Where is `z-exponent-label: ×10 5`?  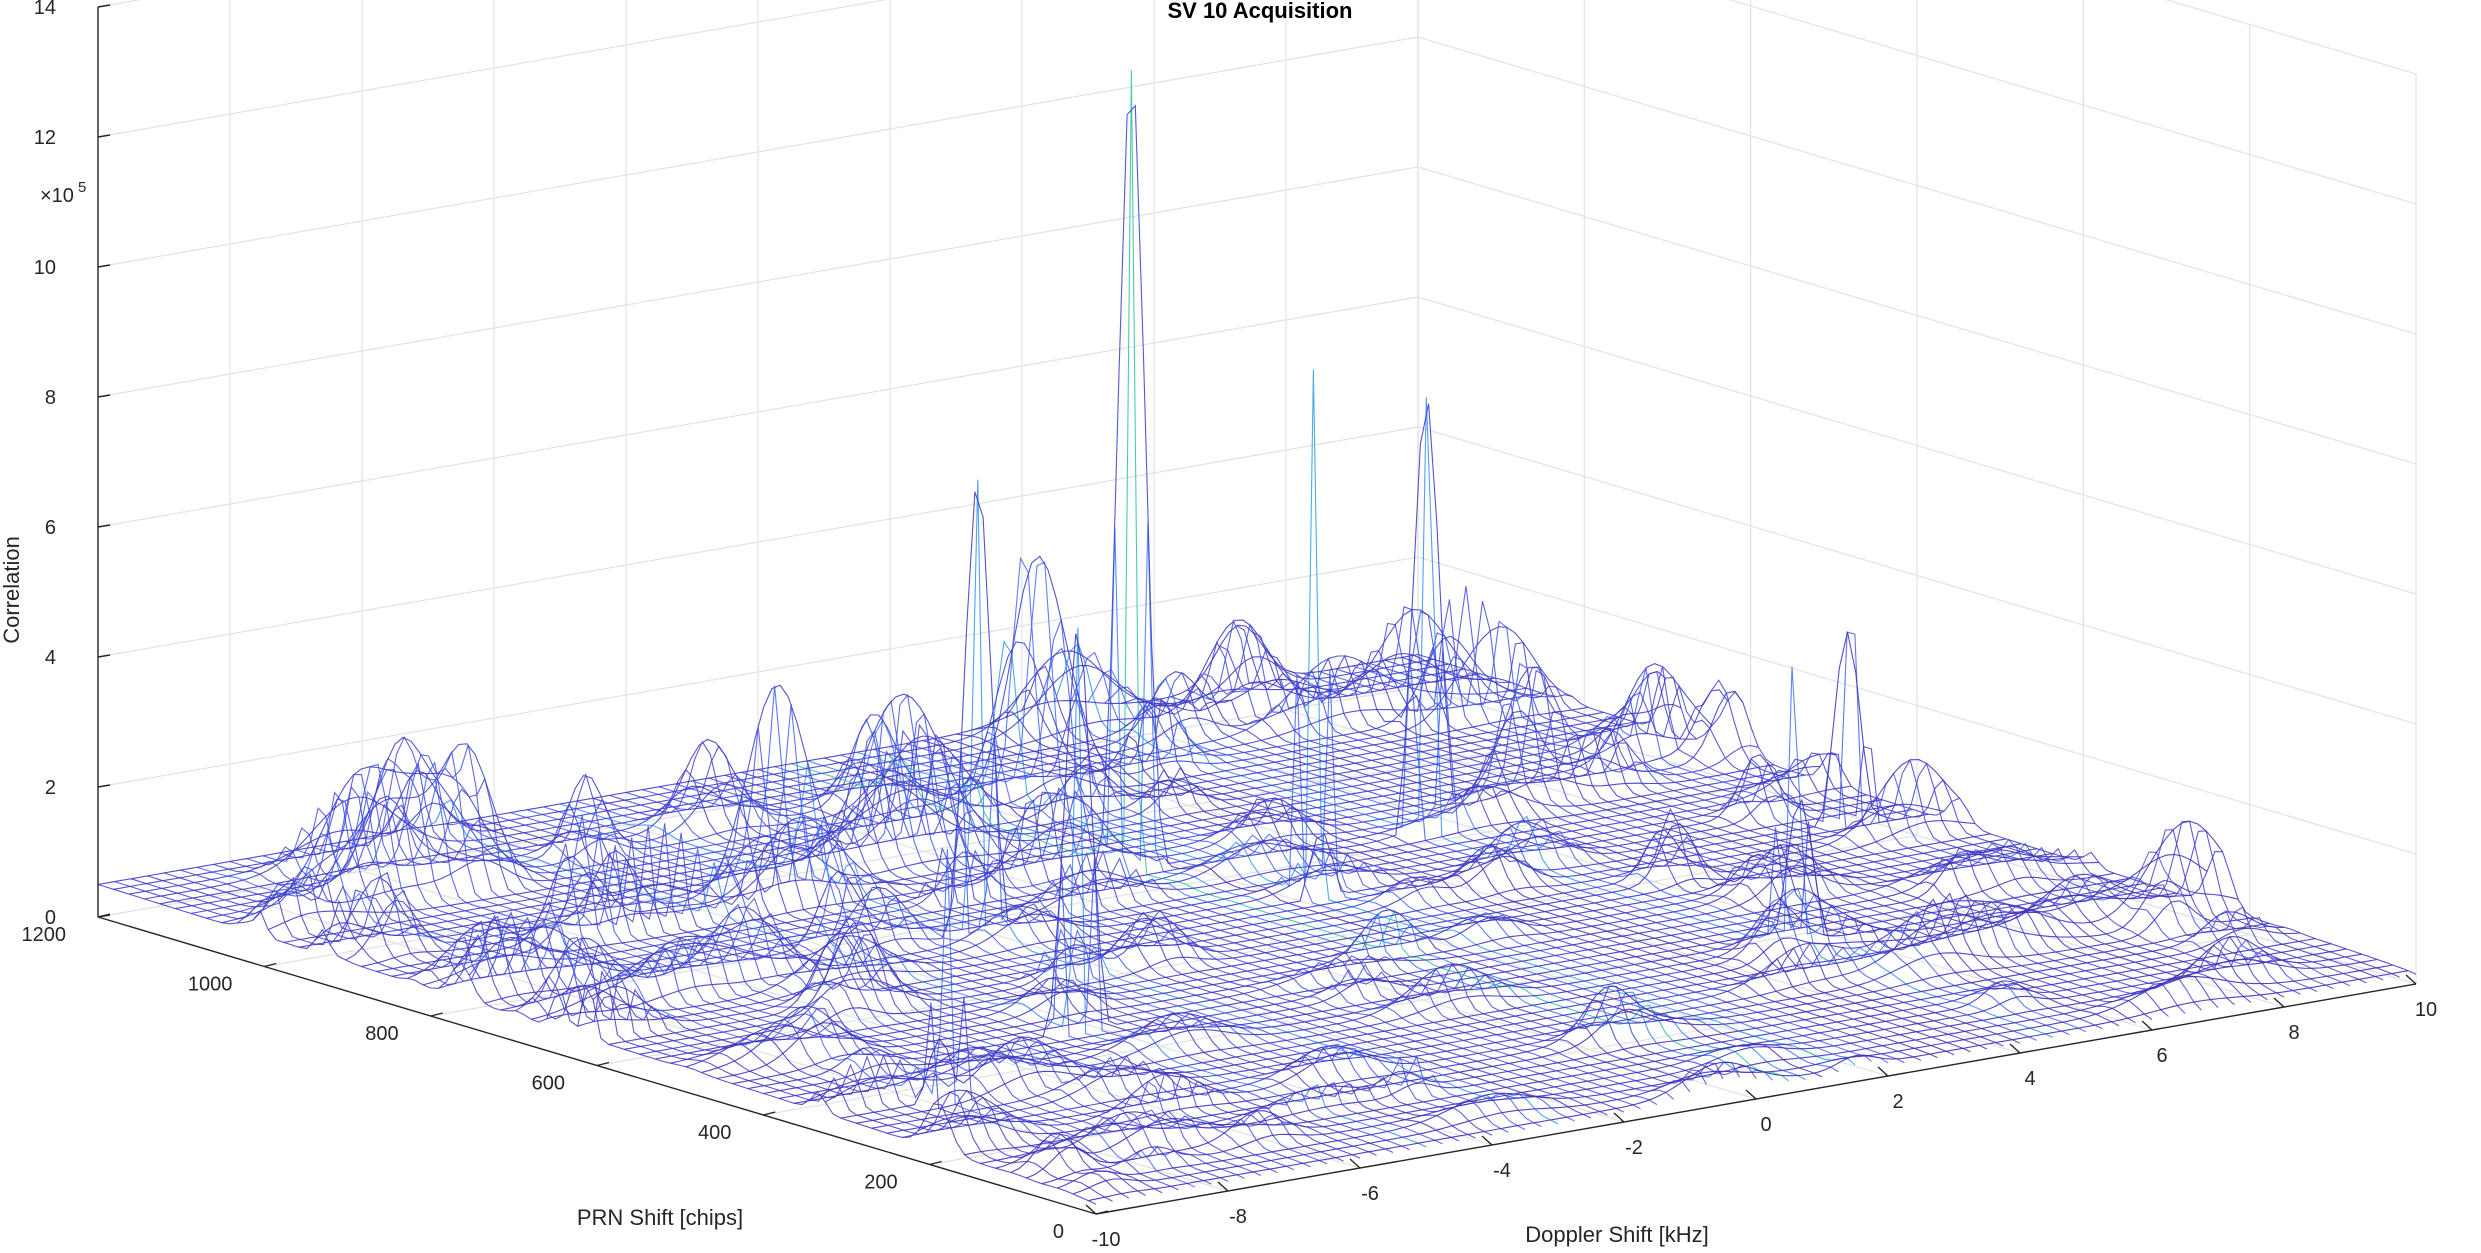
z-exponent-label: ×10 5 is located at coordinates (63, 193).